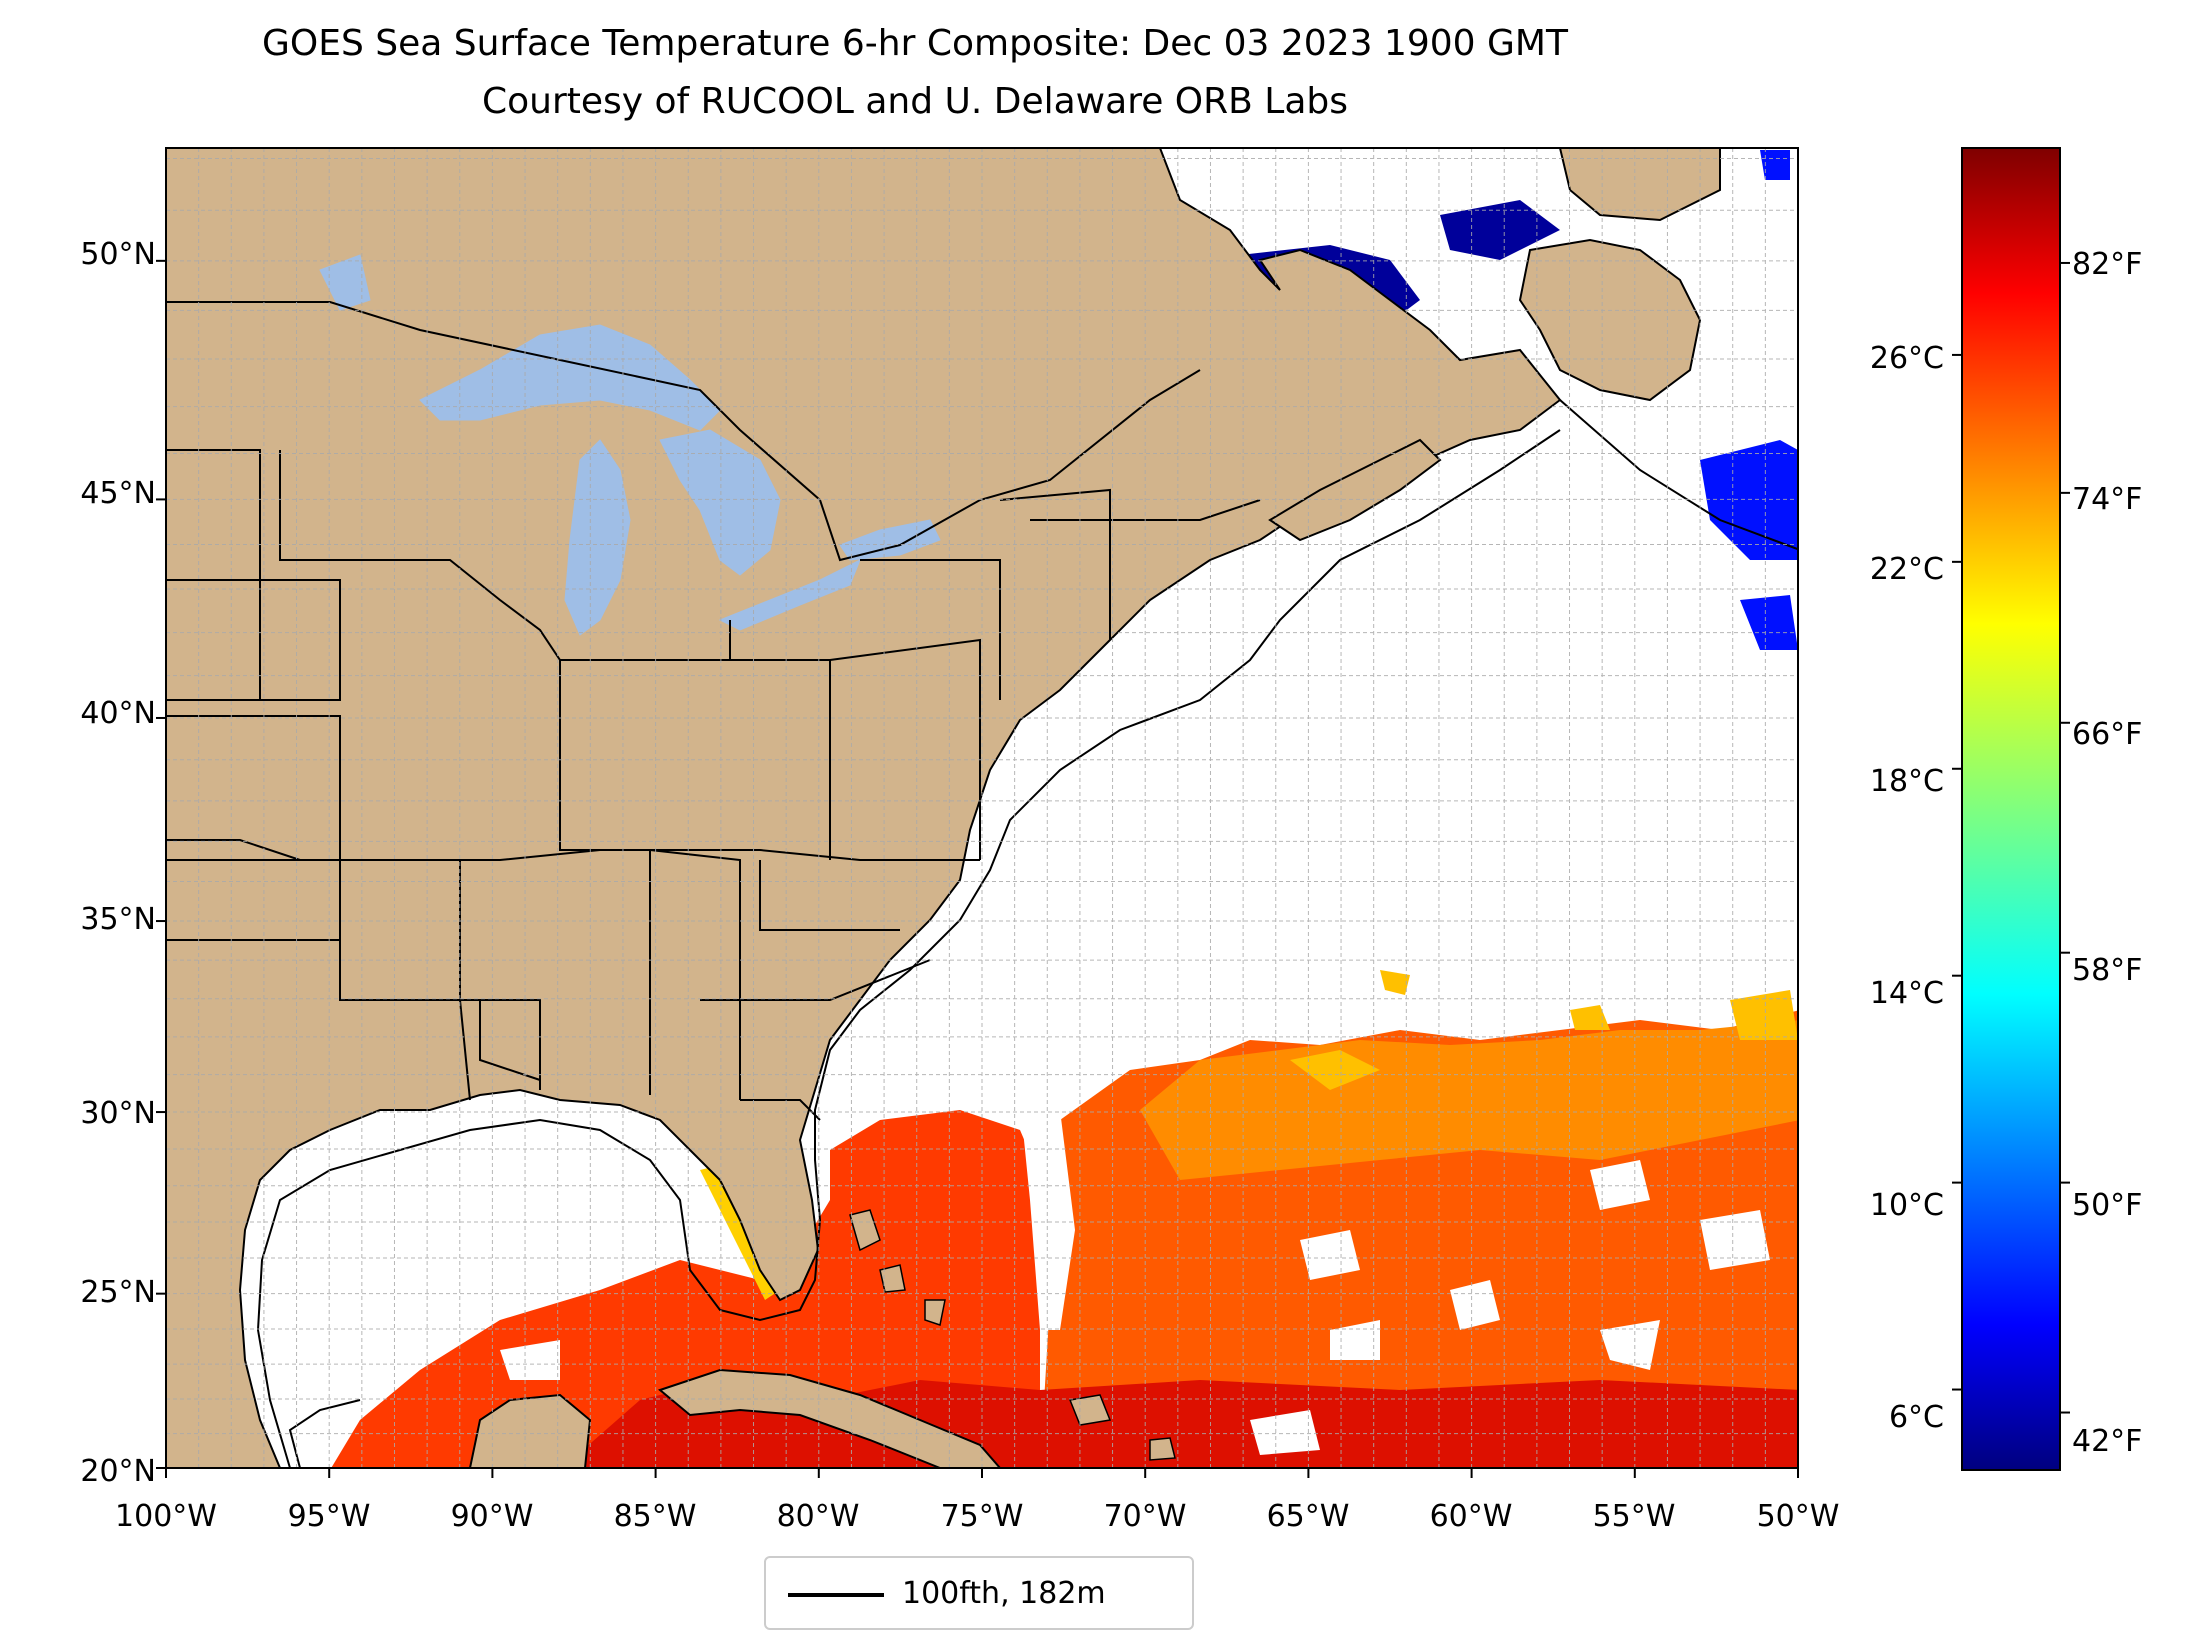  Describe the element at coordinates (1355, 490) in the screenshot. I see `land-nova-scotia` at that location.